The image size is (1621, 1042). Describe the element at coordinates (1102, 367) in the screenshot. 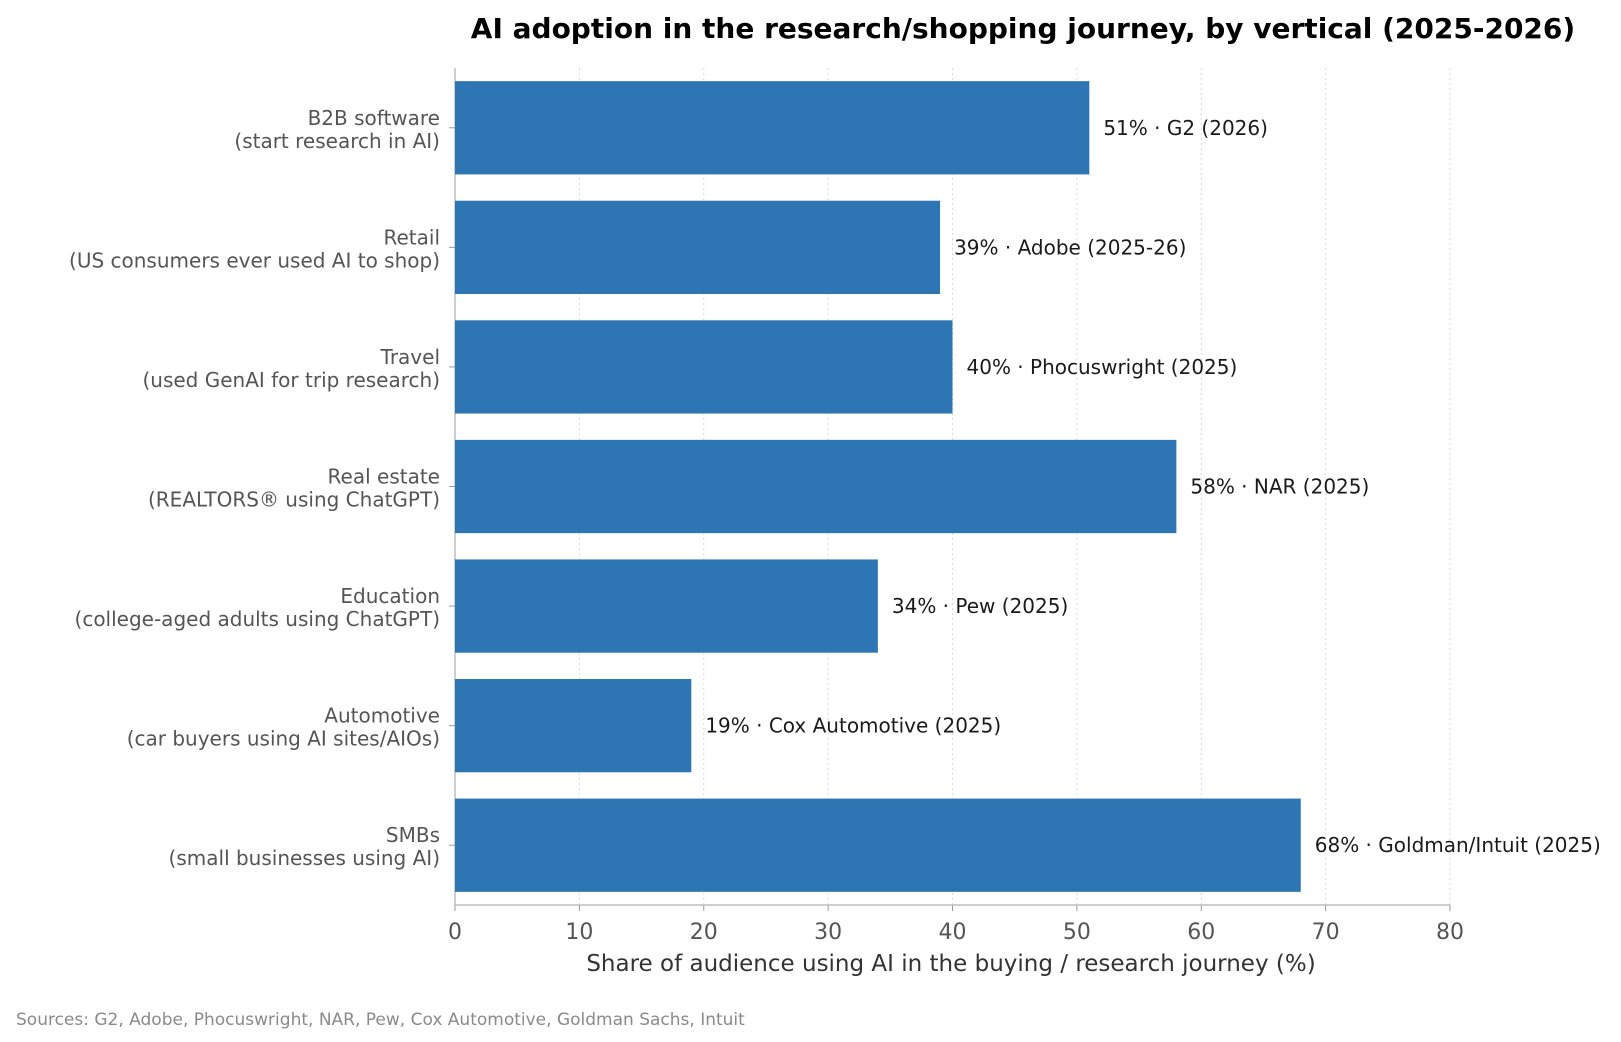

I see `data-label: 40% · Phocuswright (2025)` at that location.